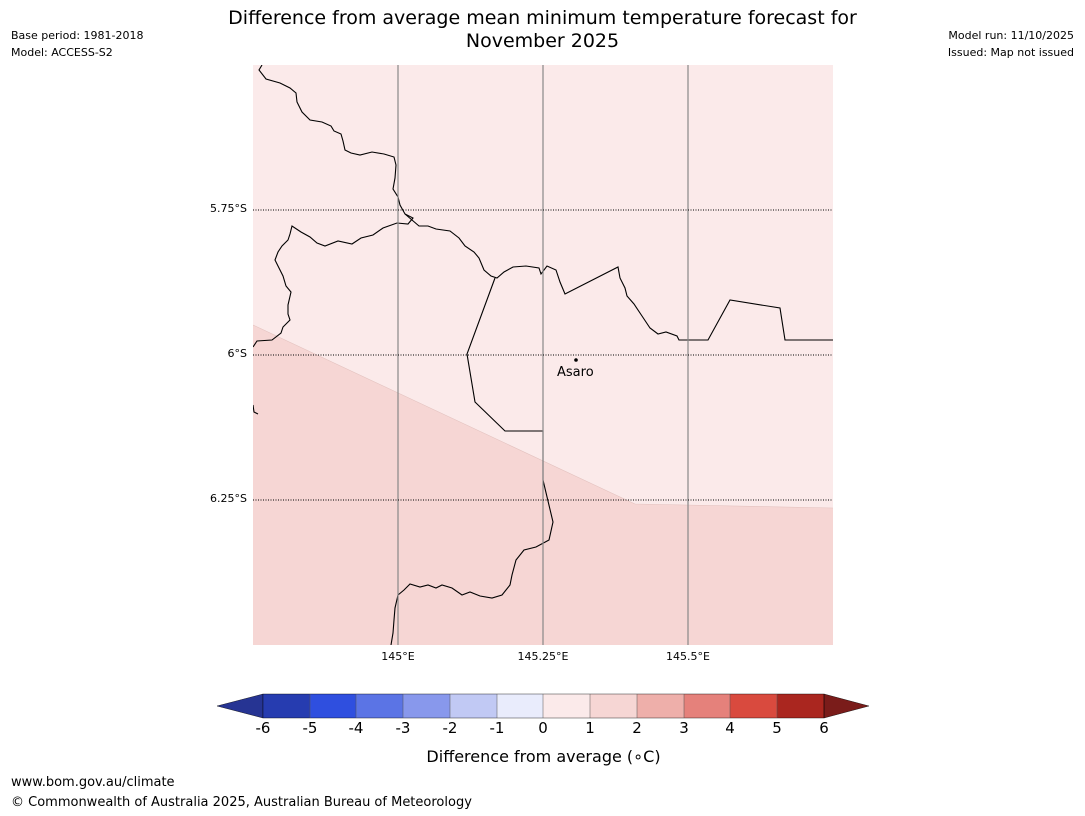 The height and width of the screenshot is (816, 1085). Describe the element at coordinates (263, 728) in the screenshot. I see `colorbar-tick-label: -6` at that location.